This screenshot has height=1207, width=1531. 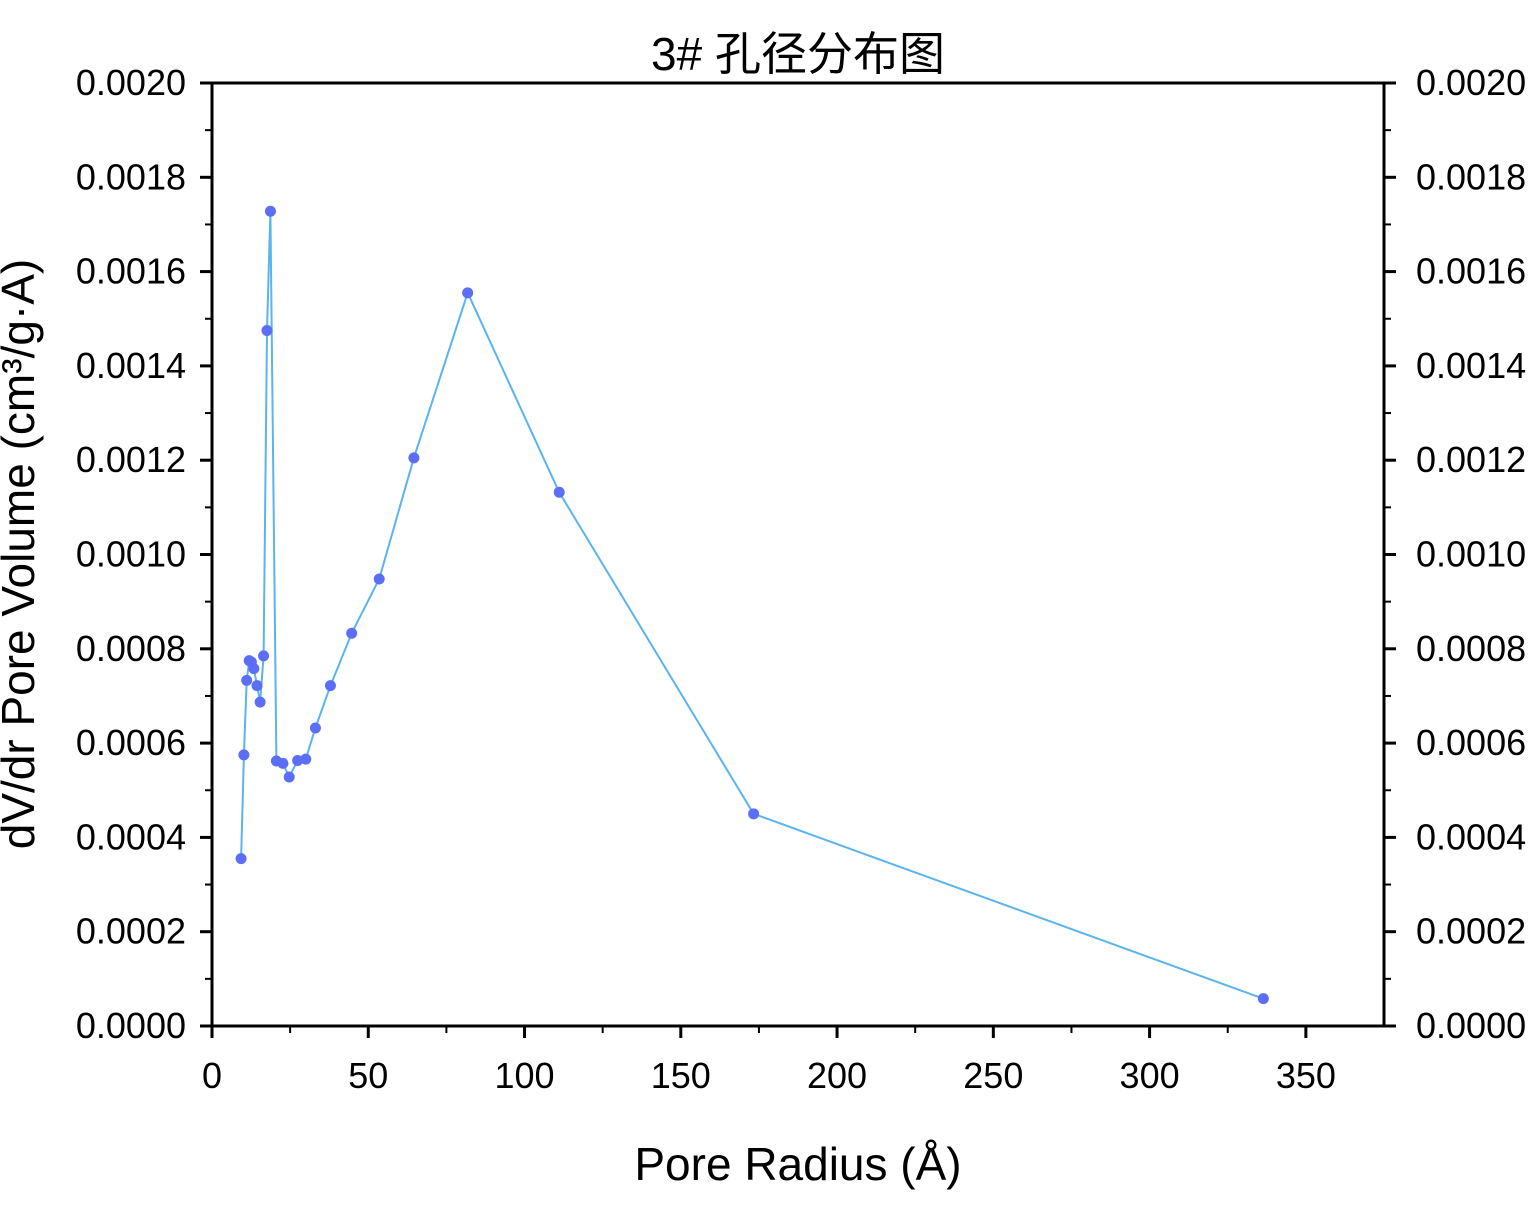 What do you see at coordinates (1471, 554) in the screenshot?
I see `y-right-tick-label: 0.0010` at bounding box center [1471, 554].